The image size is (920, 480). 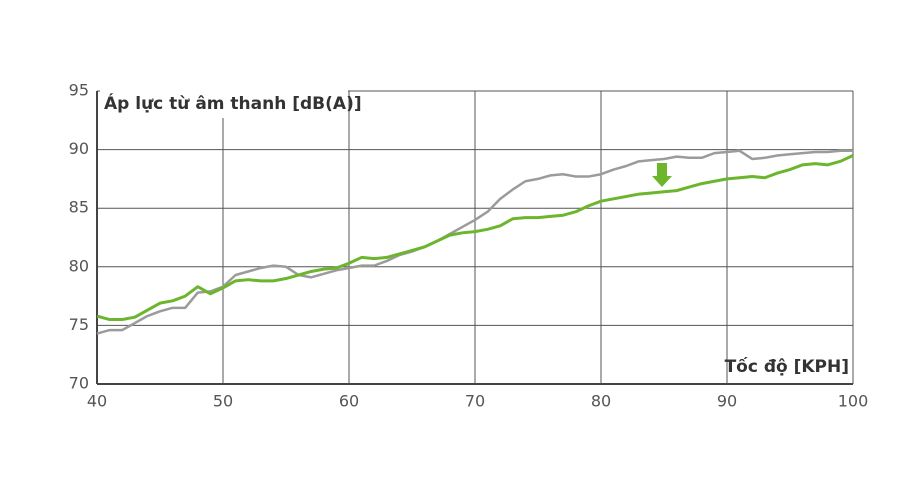 I want to click on x-tick-label: 90, so click(x=727, y=401).